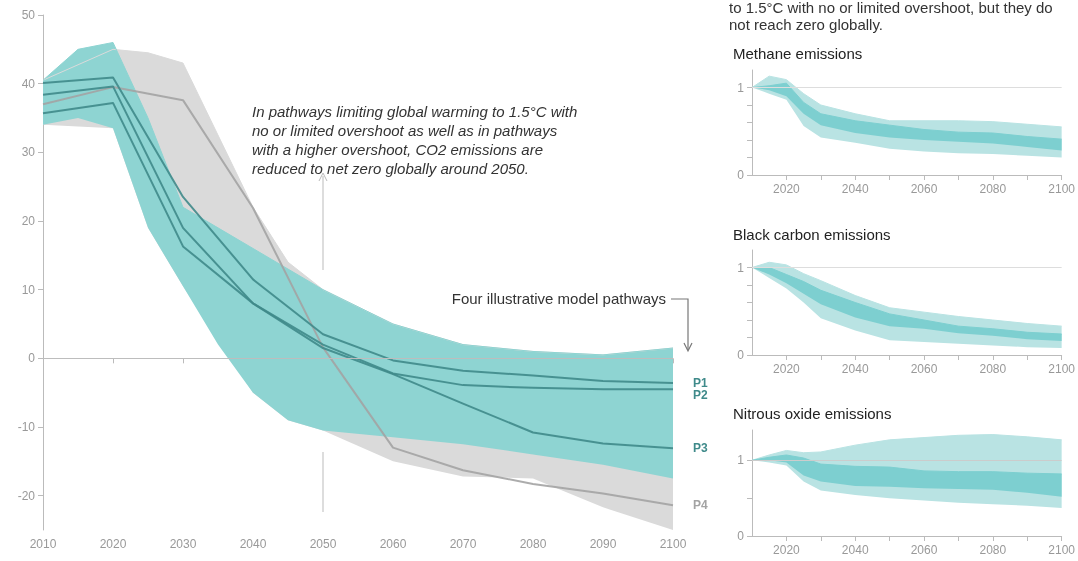 Image resolution: width=1078 pixels, height=561 pixels. I want to click on series-label: P1, so click(700, 383).